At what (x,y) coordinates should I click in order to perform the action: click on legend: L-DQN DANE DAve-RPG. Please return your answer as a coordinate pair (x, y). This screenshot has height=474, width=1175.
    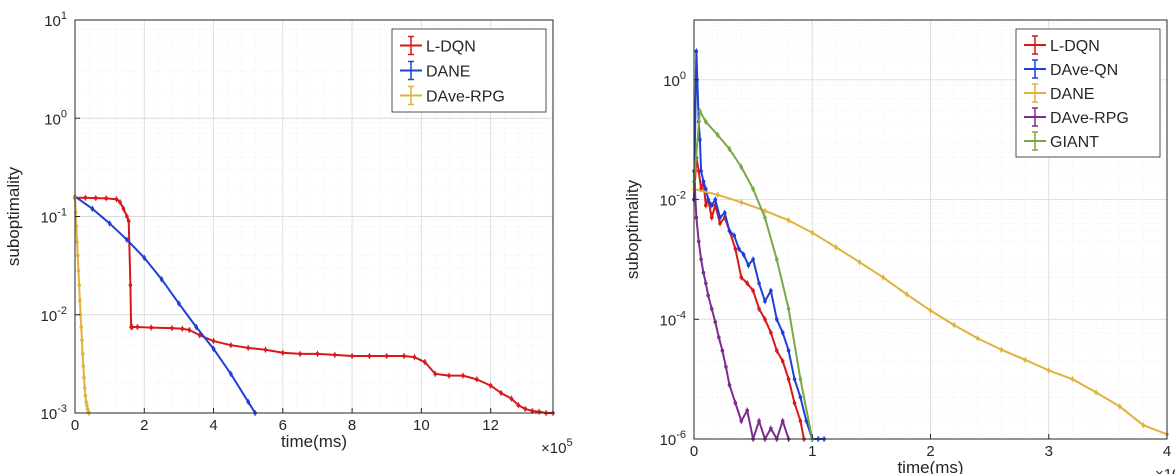
    Looking at the image, I should click on (469, 70).